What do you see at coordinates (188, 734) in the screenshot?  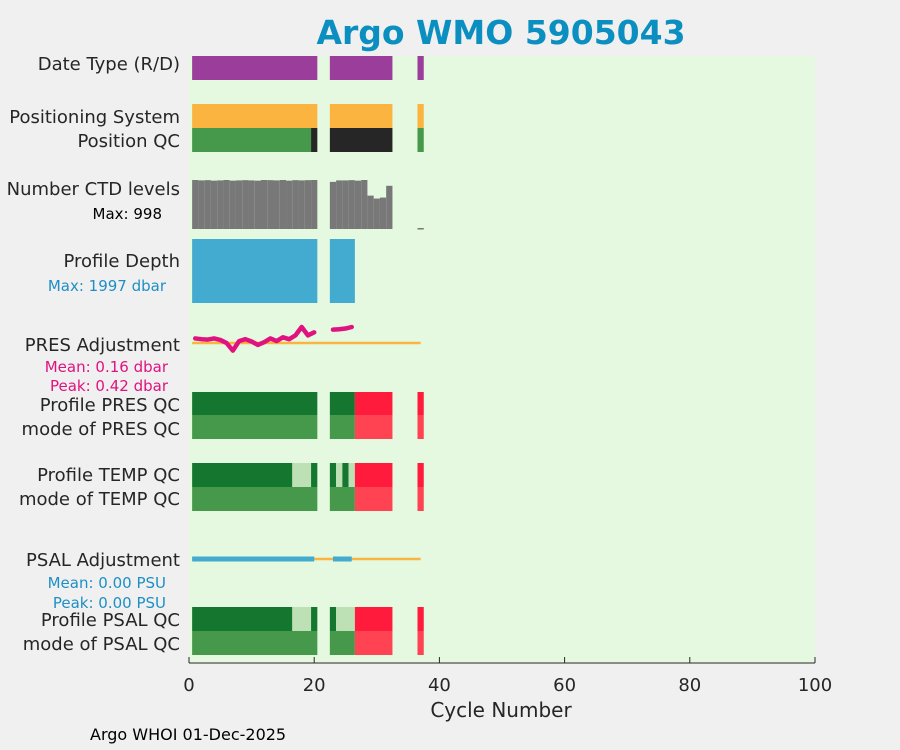 I see `footer-credit: Argo WHOI 01-Dec-2025` at bounding box center [188, 734].